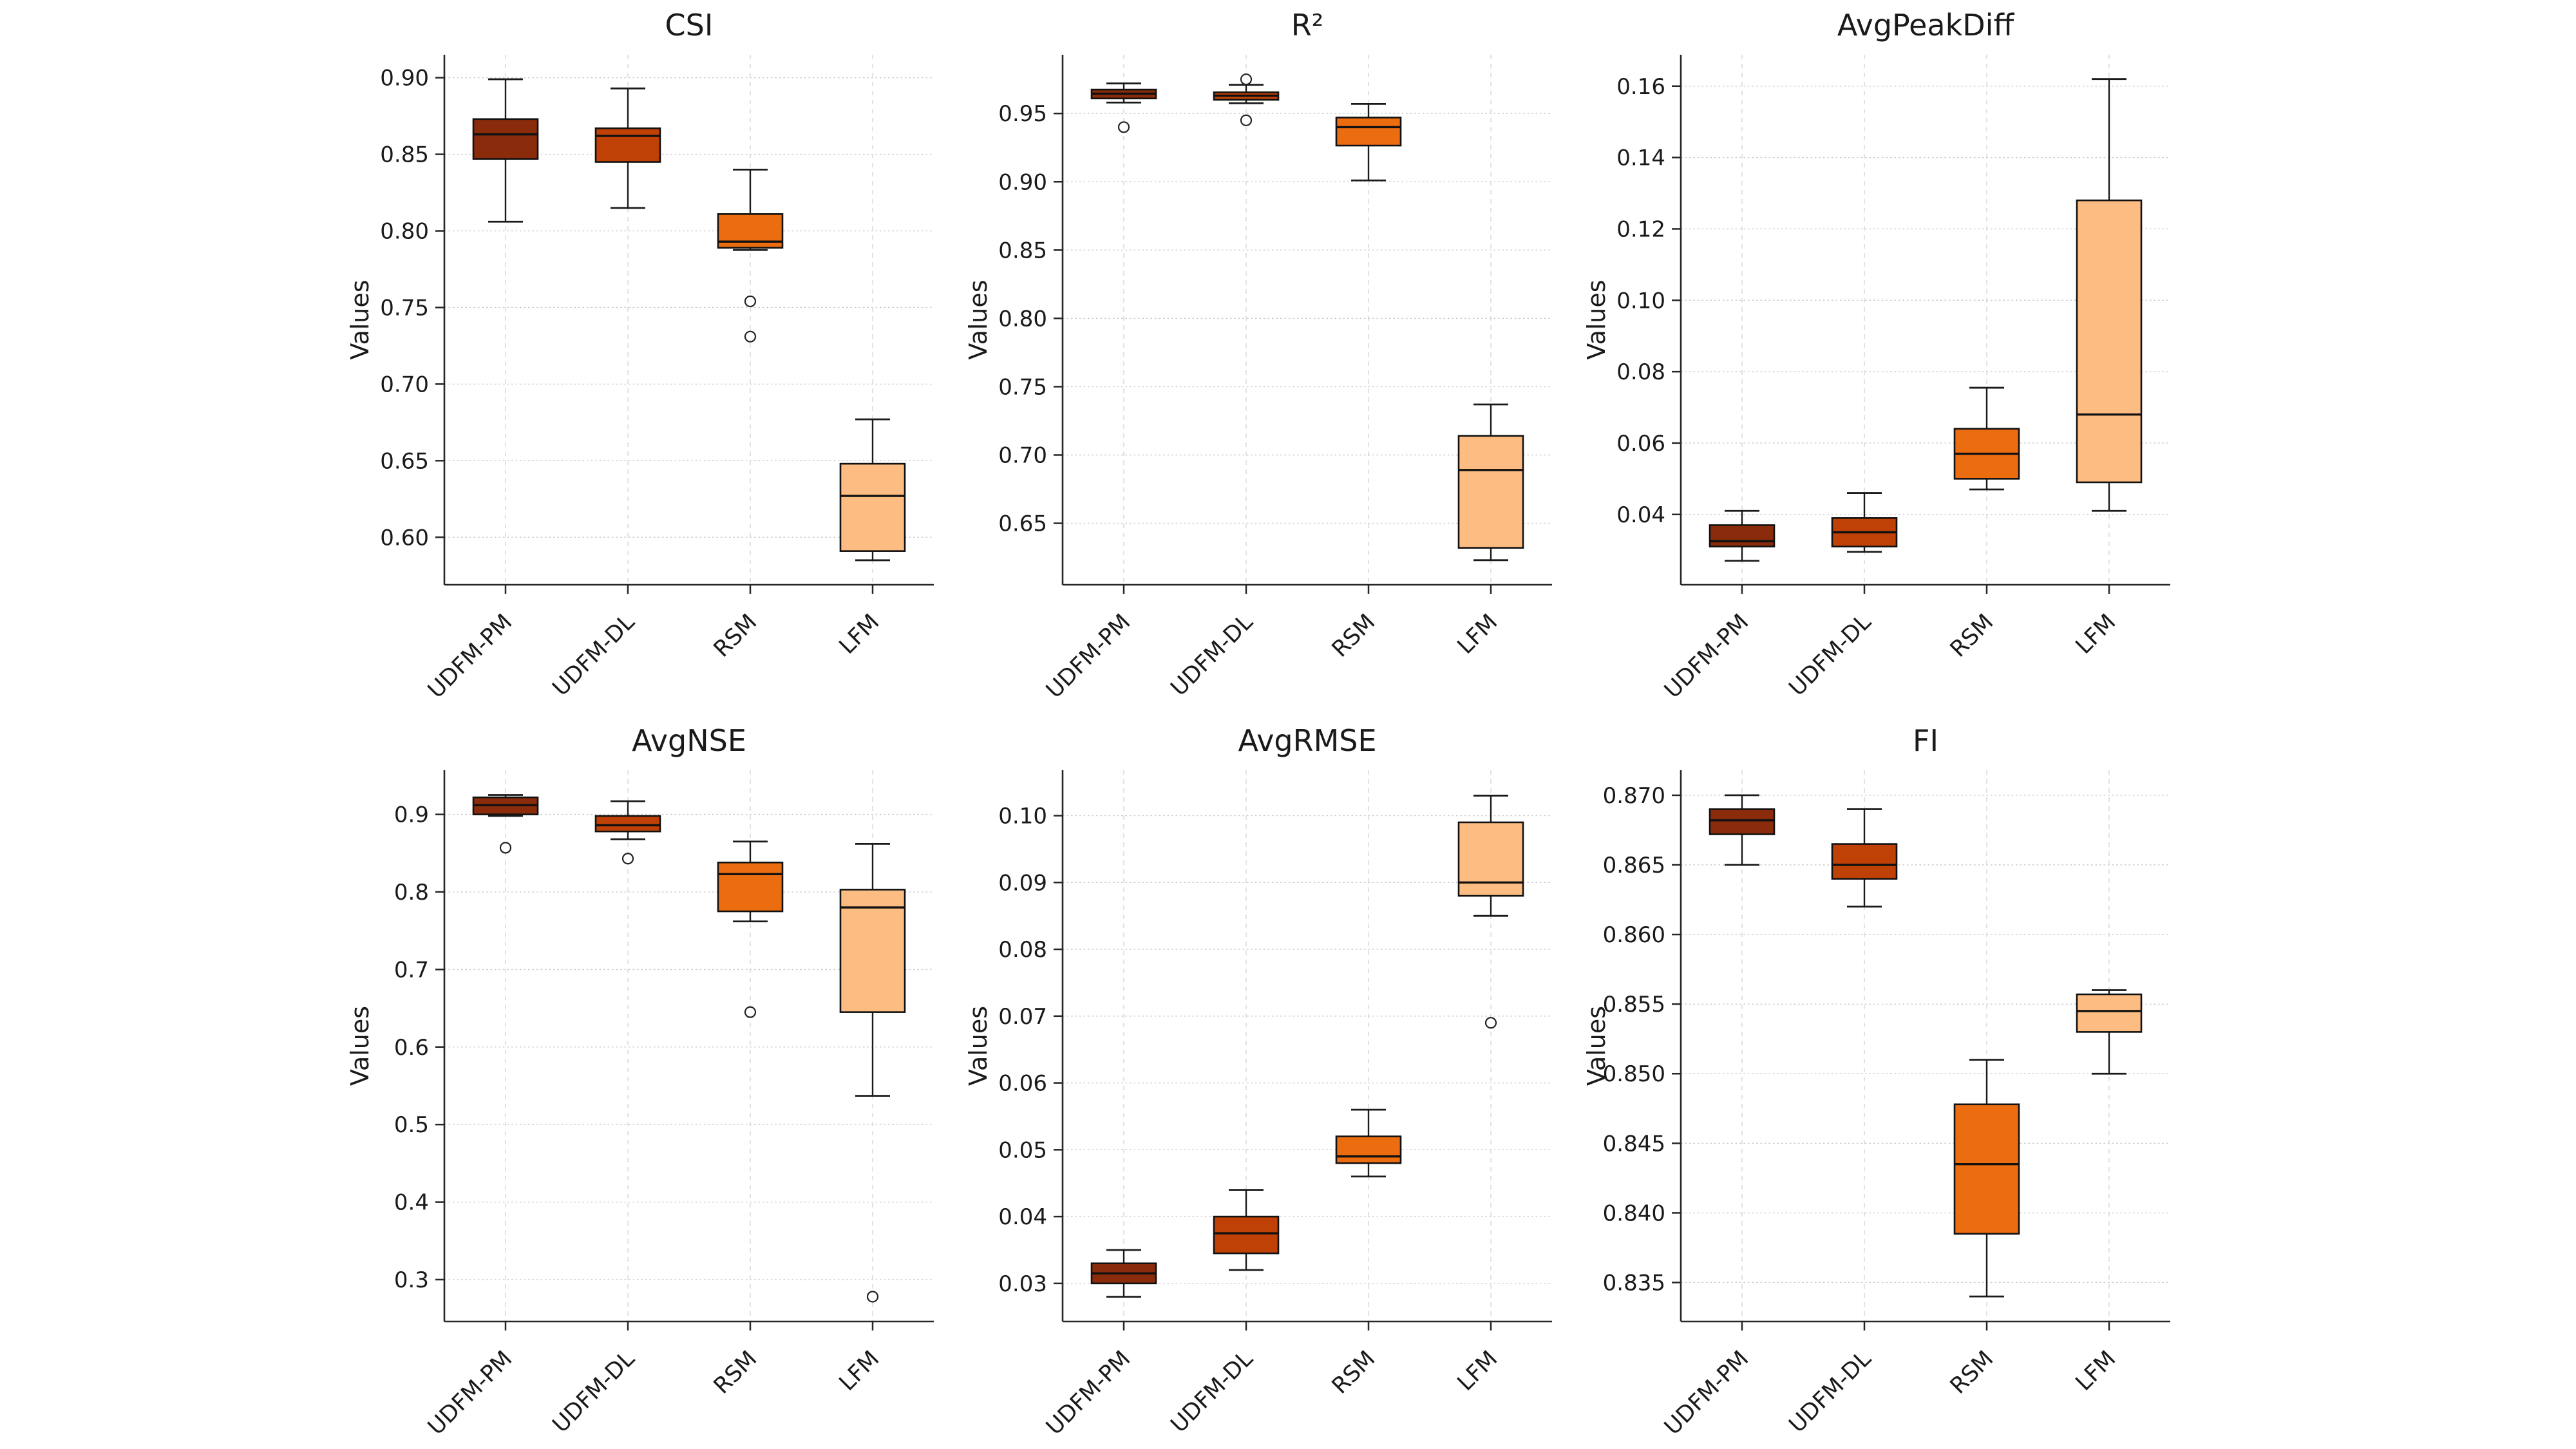 This screenshot has width=2576, height=1449. I want to click on y-tick-label: 0.06, so click(1022, 1084).